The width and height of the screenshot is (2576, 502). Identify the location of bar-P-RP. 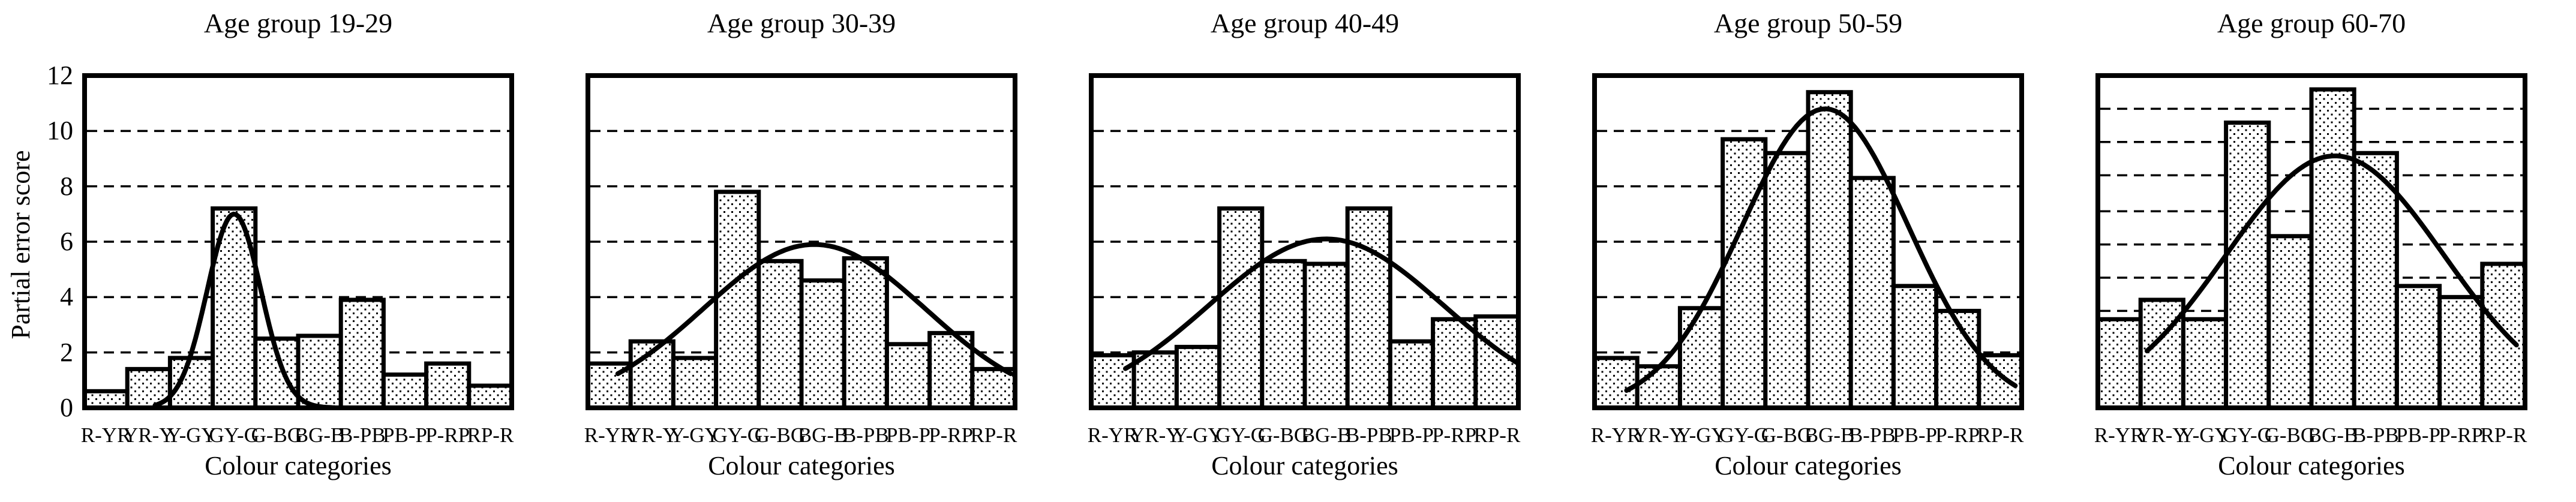
(448, 386).